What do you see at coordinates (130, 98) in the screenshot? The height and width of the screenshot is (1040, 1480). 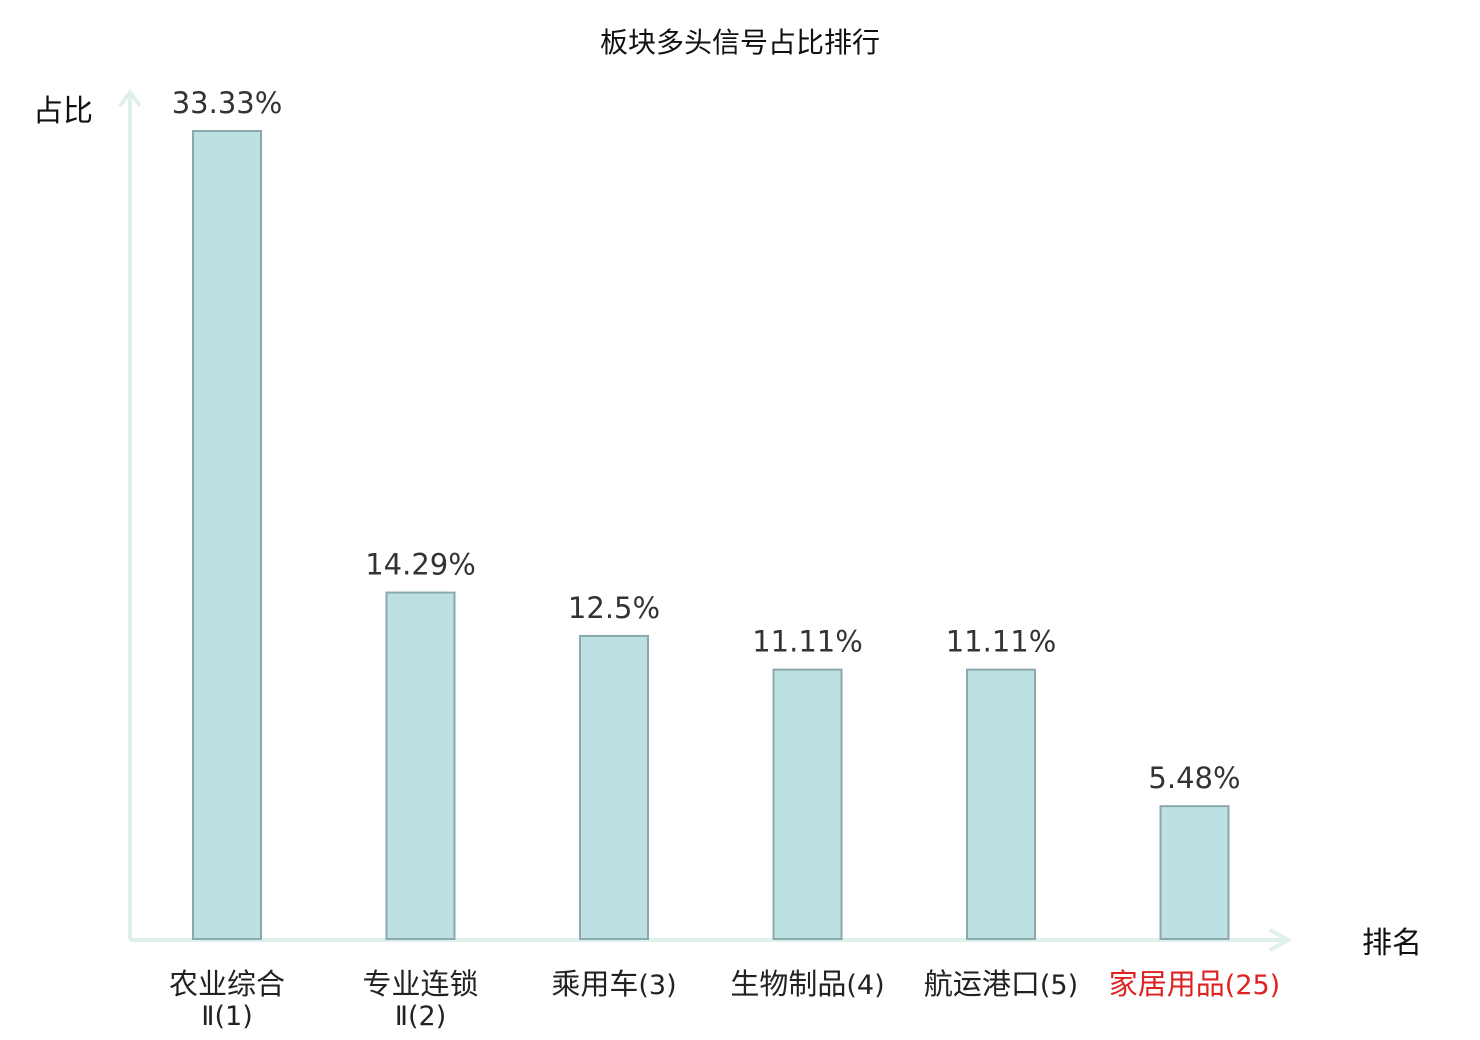 I see `y-axis-arrow` at bounding box center [130, 98].